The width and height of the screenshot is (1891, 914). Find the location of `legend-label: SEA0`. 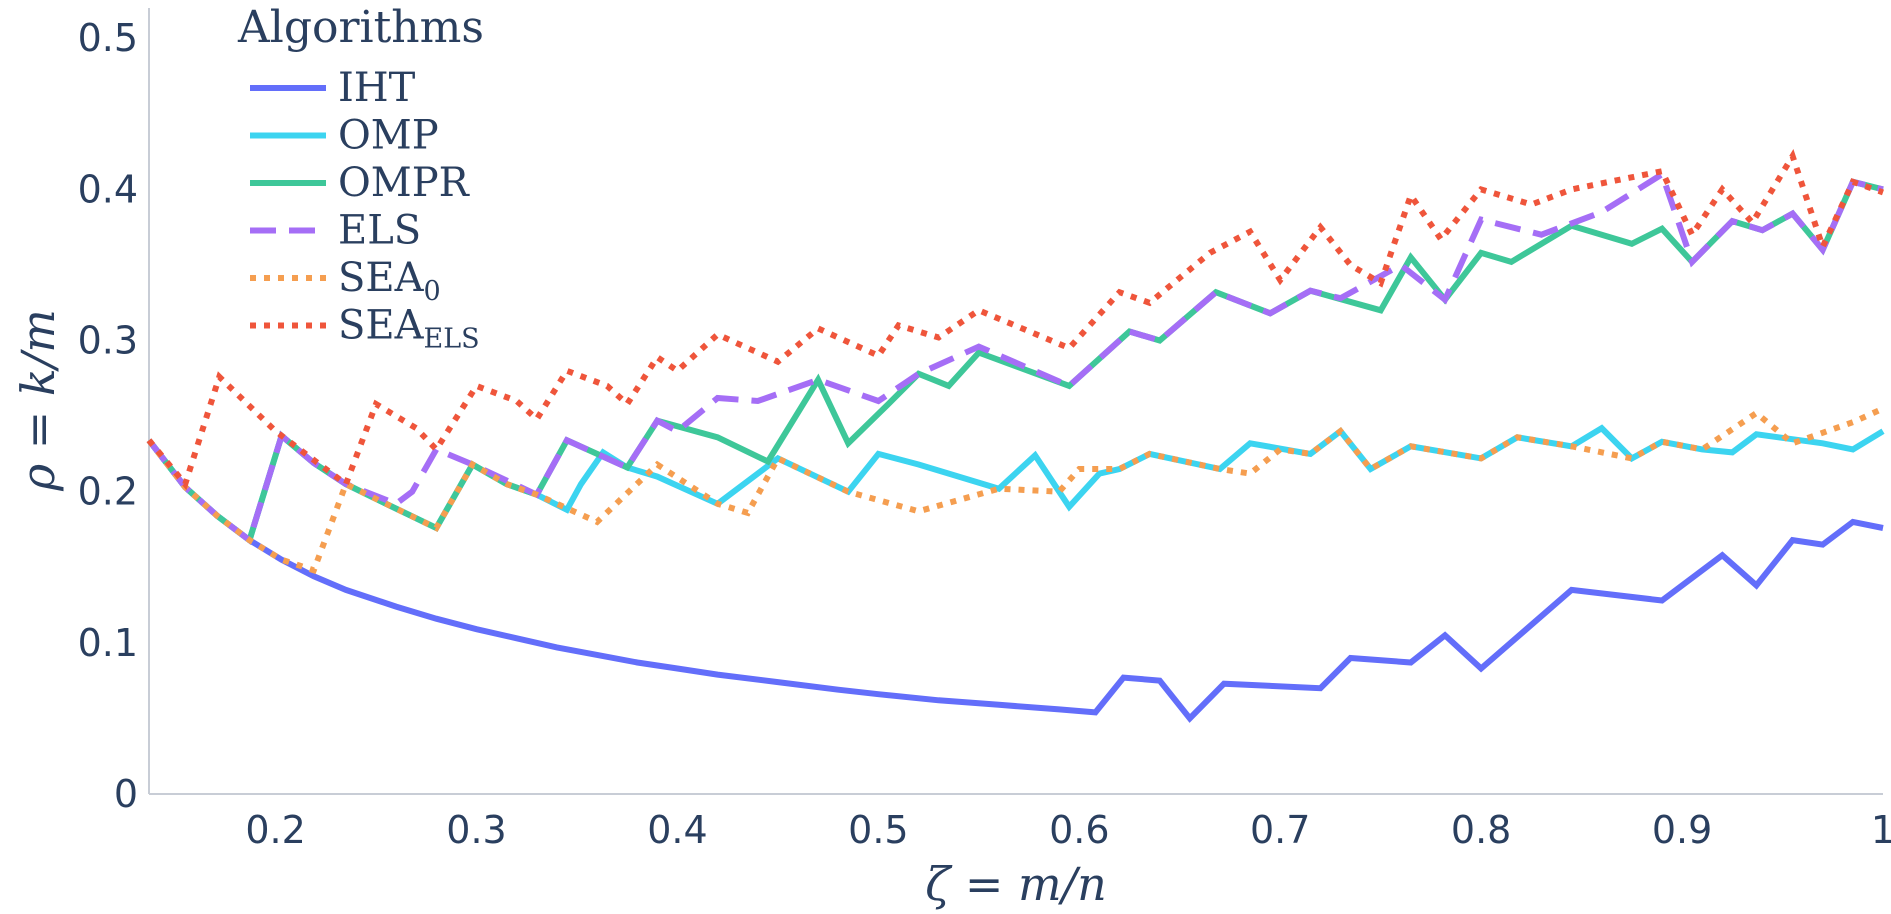

legend-label: SEA0 is located at coordinates (389, 281).